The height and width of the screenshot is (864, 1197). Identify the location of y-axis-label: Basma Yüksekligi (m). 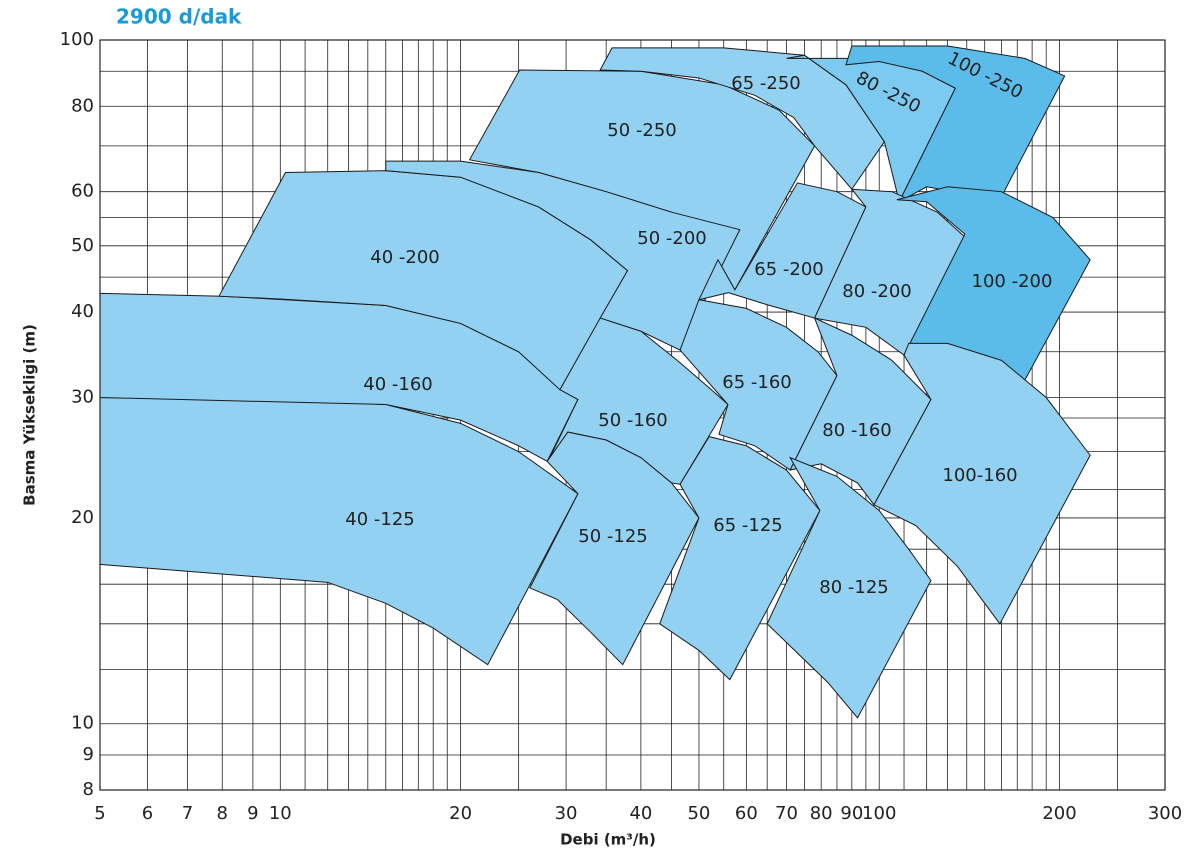
(30, 415).